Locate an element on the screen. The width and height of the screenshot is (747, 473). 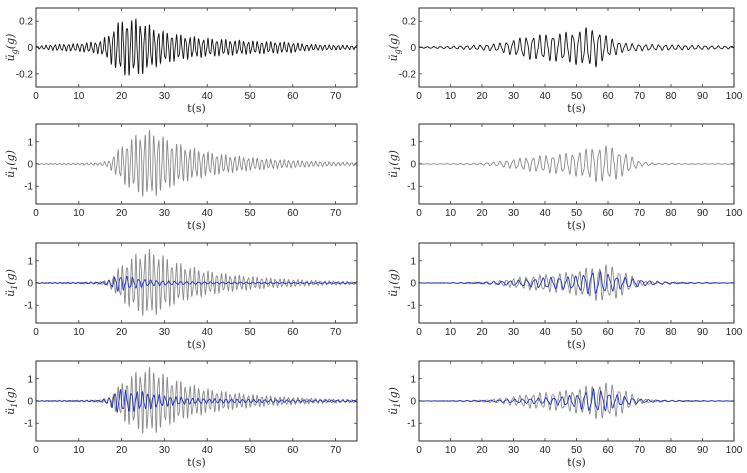
plot-area is located at coordinates (196, 164).